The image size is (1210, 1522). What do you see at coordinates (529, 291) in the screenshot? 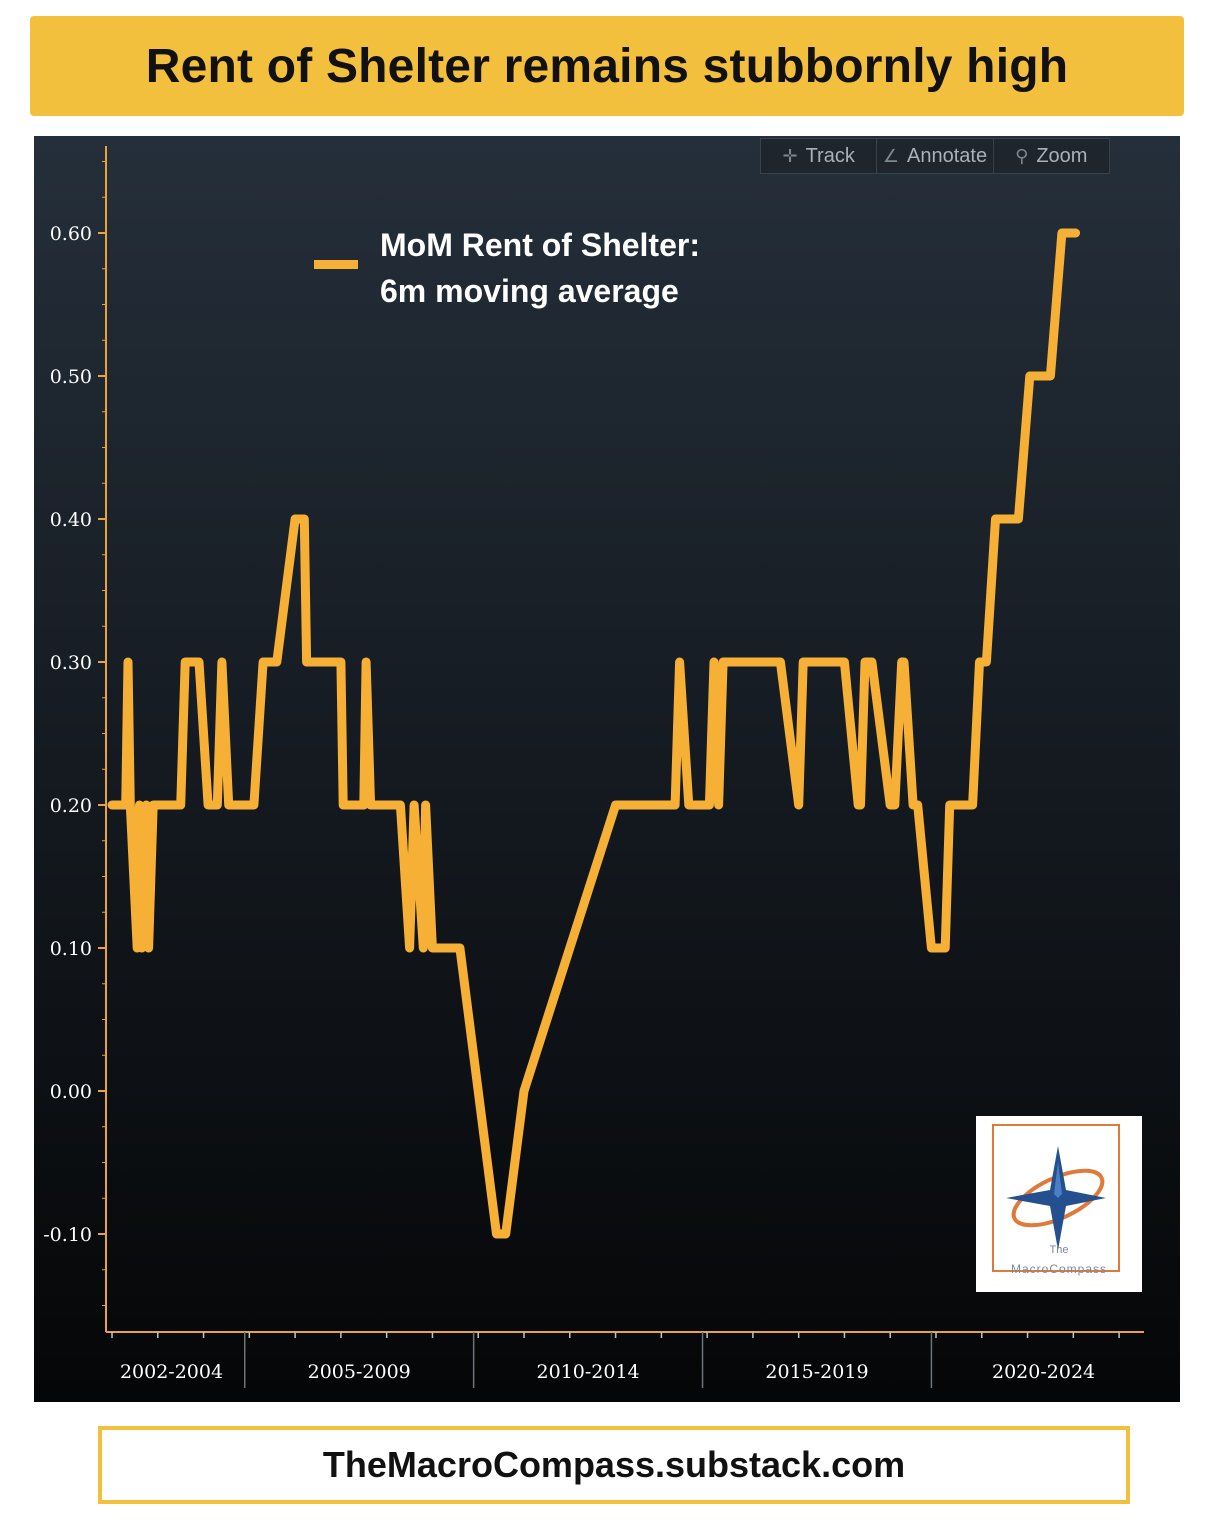
I see `legend-line-2: 6m moving average` at bounding box center [529, 291].